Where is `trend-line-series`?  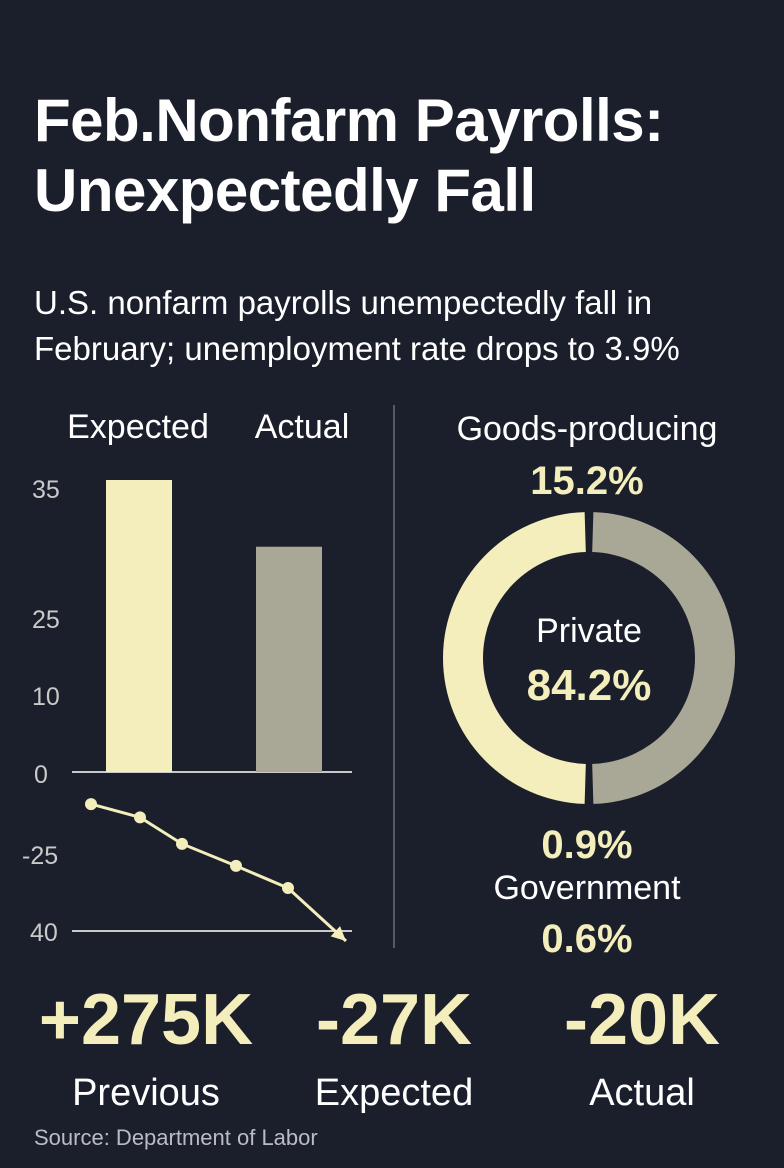
trend-line-series is located at coordinates (216, 870).